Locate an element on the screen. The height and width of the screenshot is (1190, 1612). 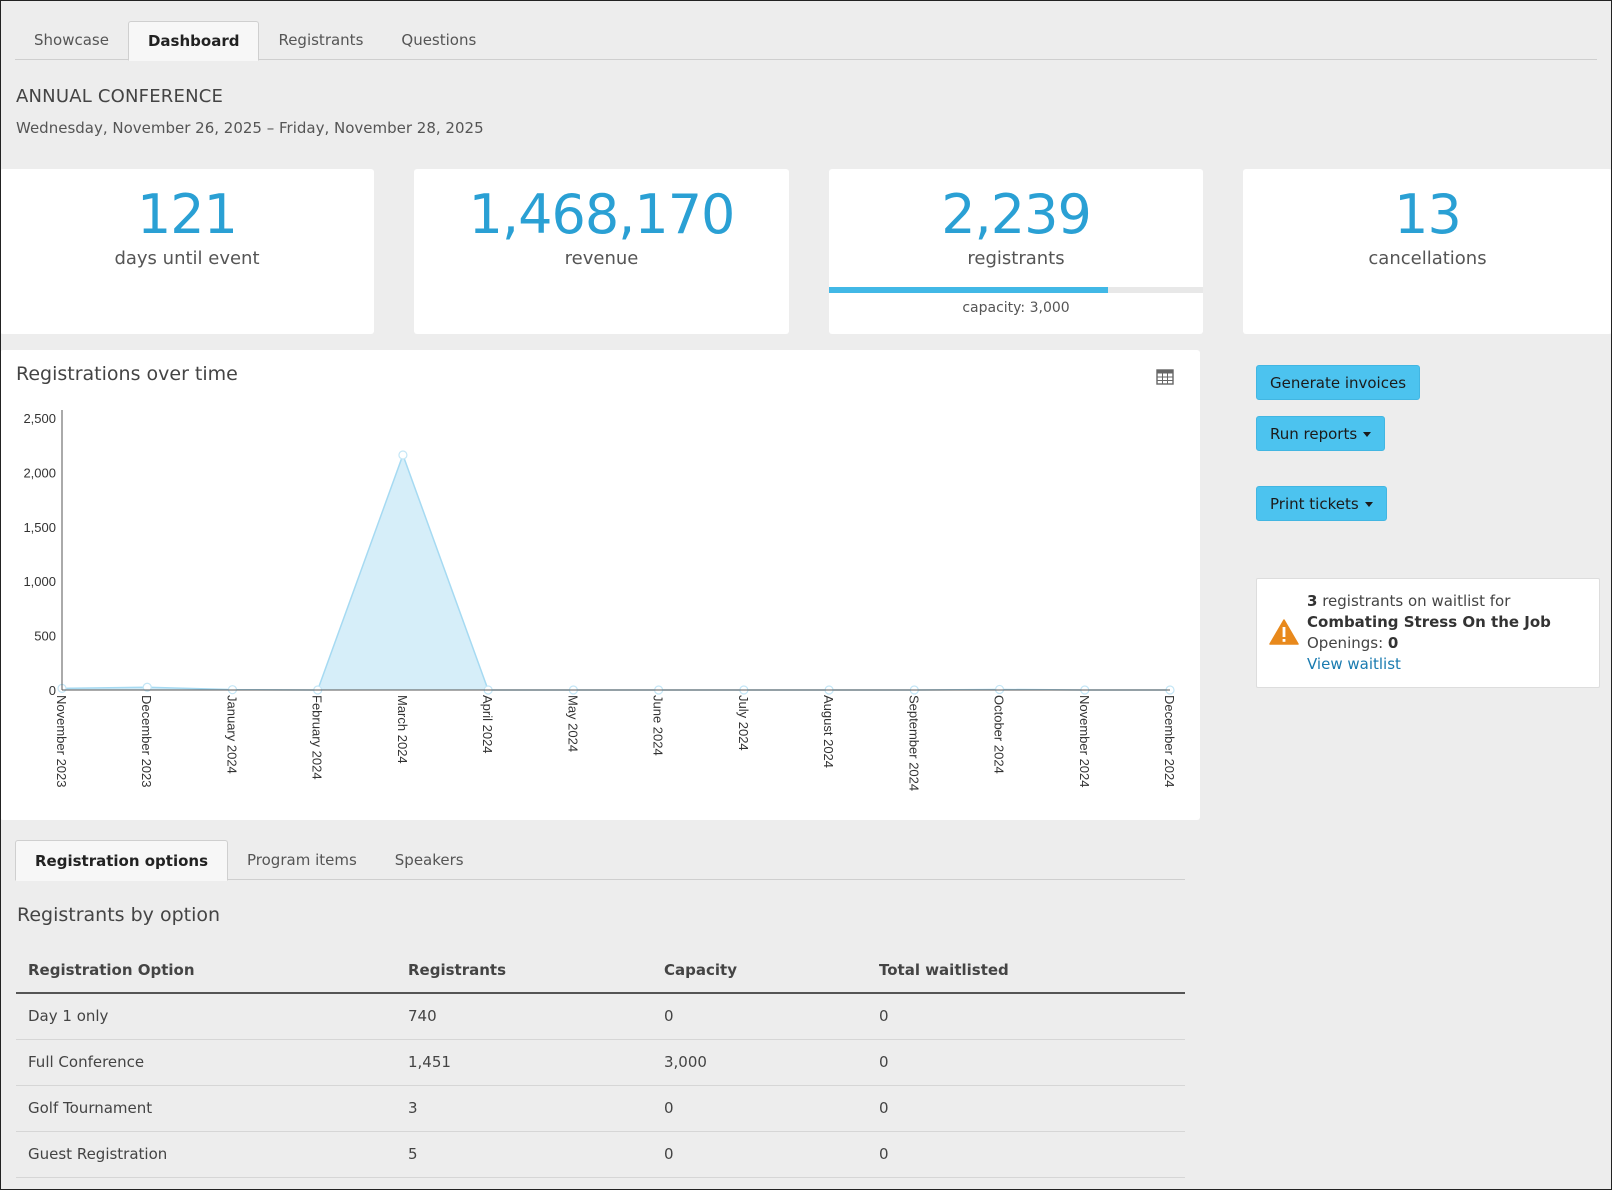
waitlist-message: registrants on waitlist for is located at coordinates (1416, 601).